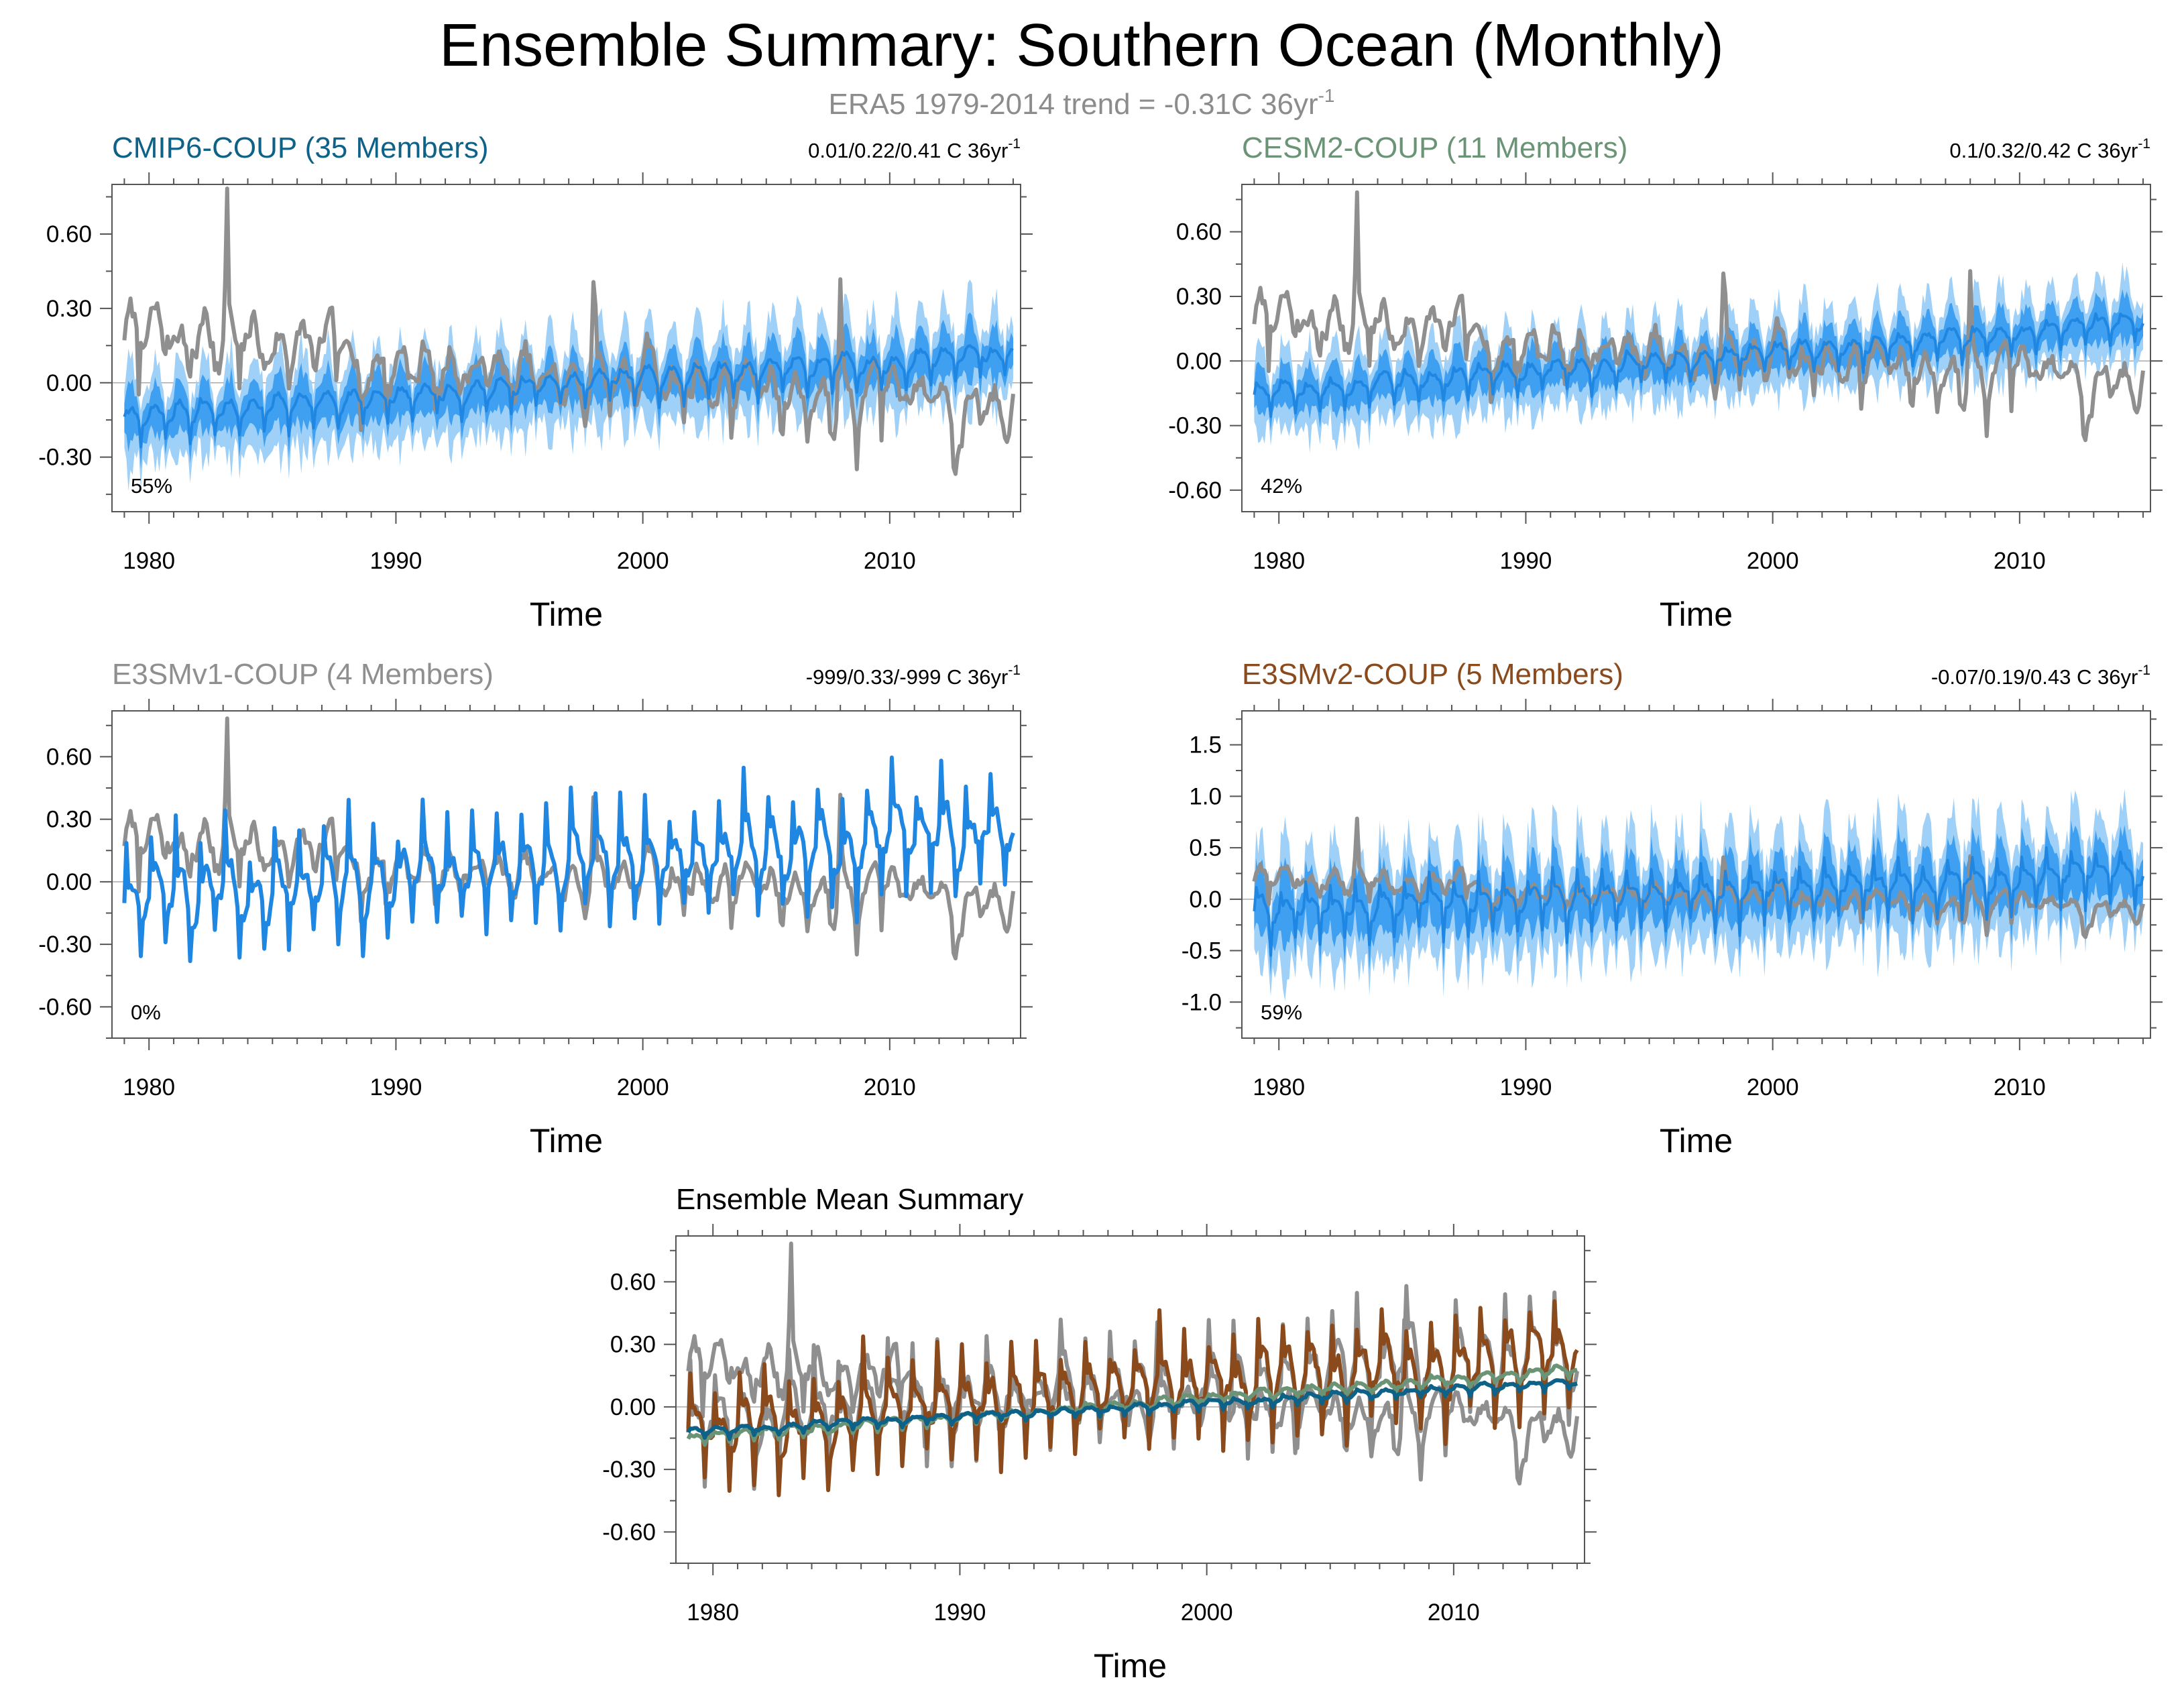  I want to click on percent-label: 42%, so click(1281, 486).